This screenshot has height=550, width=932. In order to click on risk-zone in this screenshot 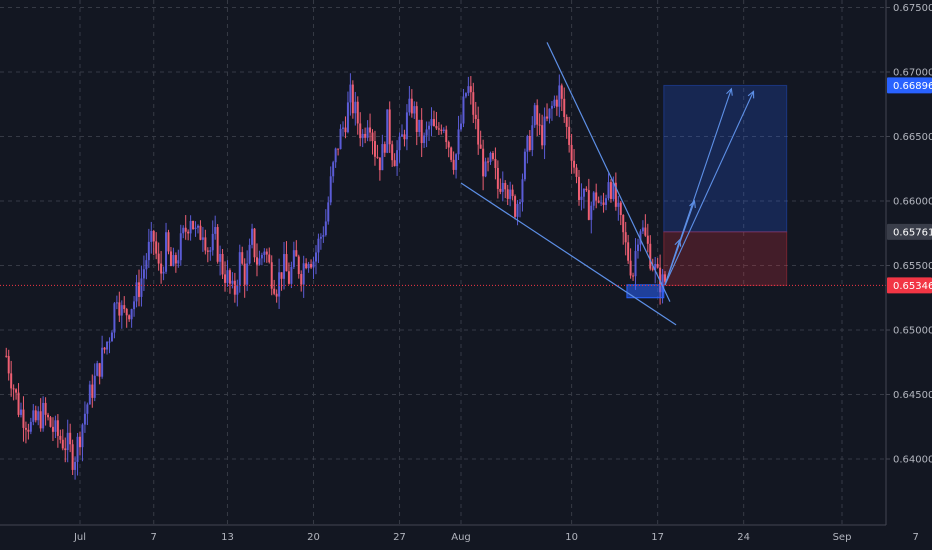, I will do `click(725, 258)`.